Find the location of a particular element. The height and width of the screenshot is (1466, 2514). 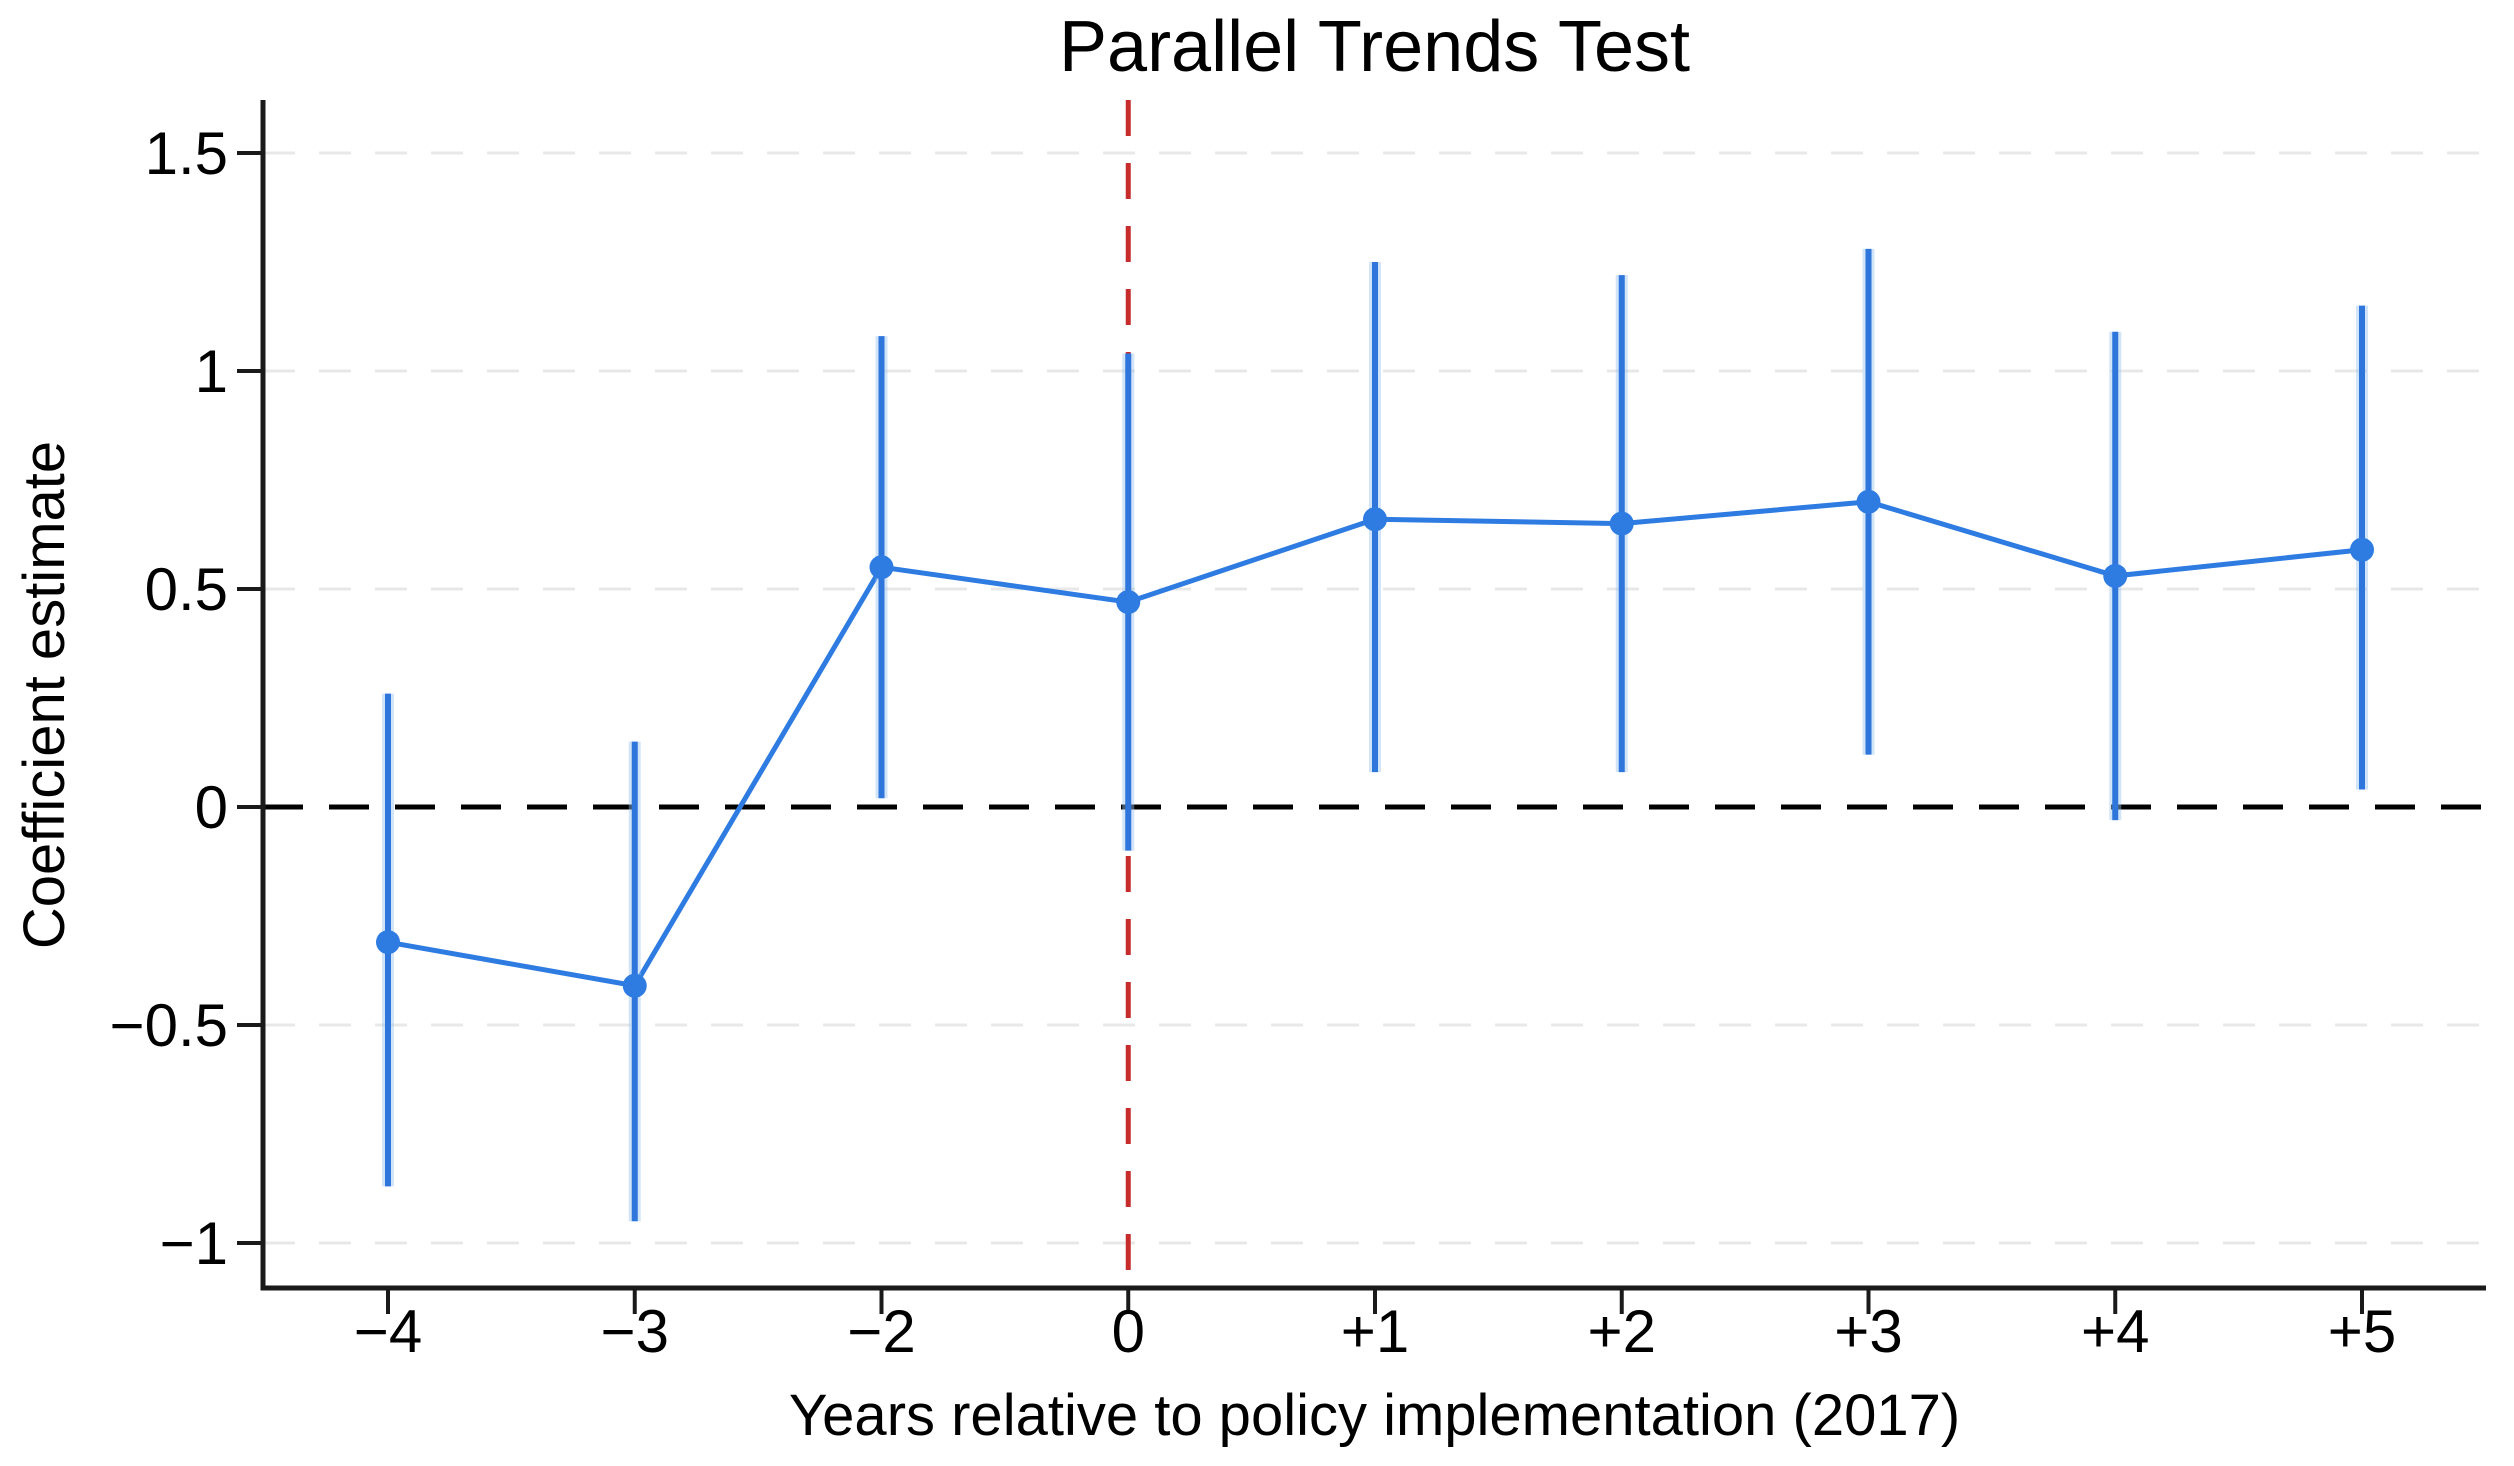

x-tick-label: 0 is located at coordinates (1128, 1331).